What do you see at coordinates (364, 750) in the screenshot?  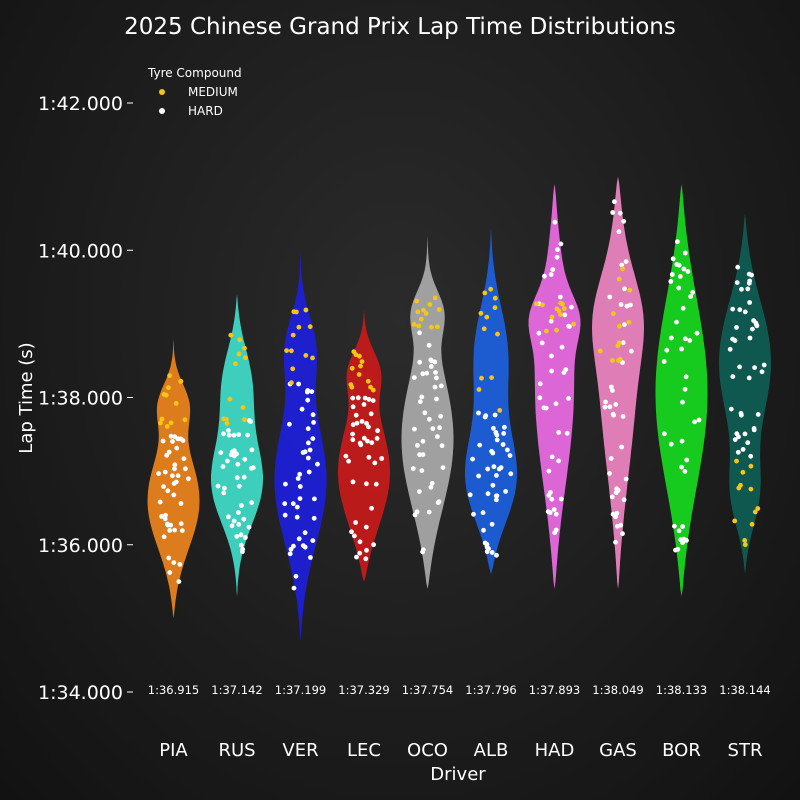 I see `x-tick-label-lec: LEC` at bounding box center [364, 750].